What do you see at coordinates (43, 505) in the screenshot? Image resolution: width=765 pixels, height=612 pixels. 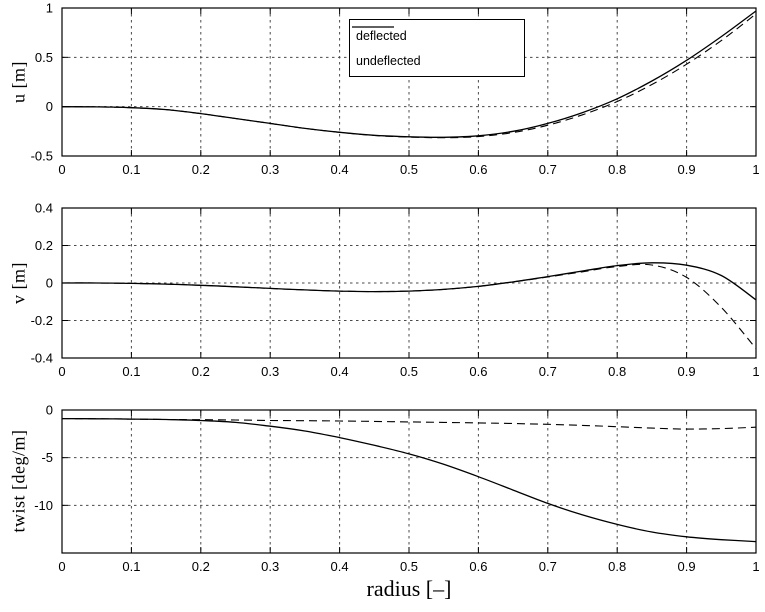 I see `y-tick-label: -10` at bounding box center [43, 505].